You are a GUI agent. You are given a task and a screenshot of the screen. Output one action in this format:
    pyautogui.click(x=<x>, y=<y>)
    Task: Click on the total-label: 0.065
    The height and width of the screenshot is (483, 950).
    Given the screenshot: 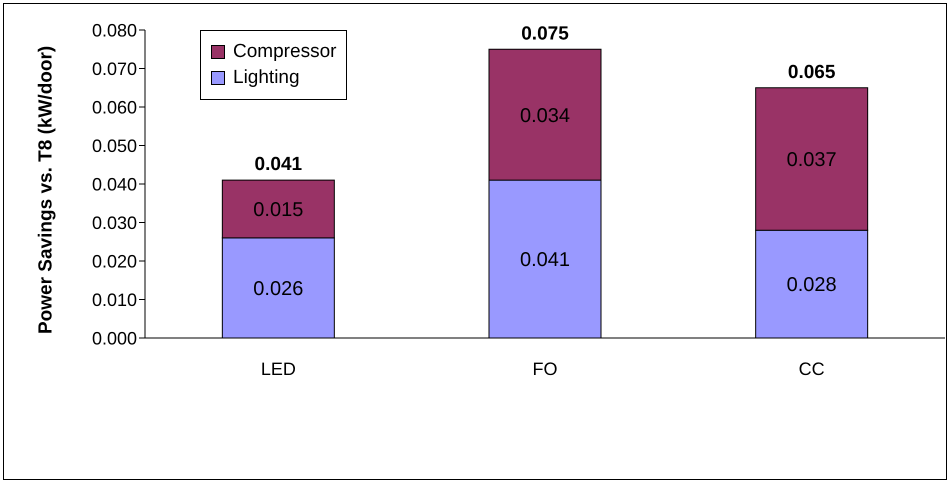 What is the action you would take?
    pyautogui.click(x=812, y=72)
    